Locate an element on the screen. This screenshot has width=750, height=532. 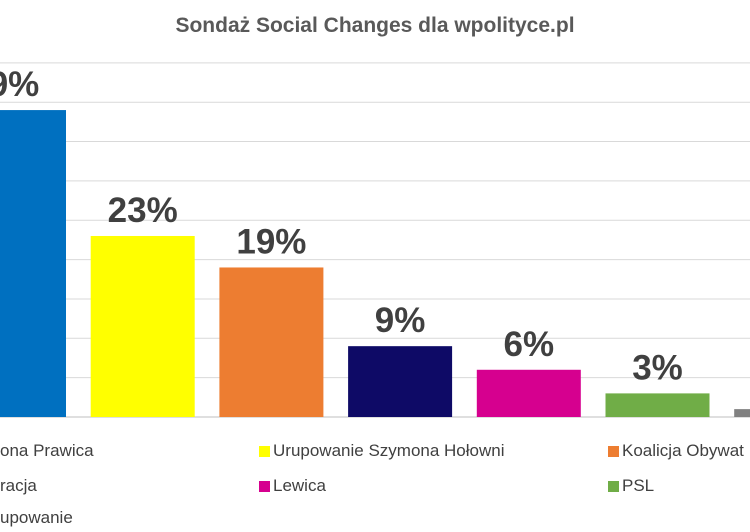
legend-item: Koalicja Obywat is located at coordinates (676, 451).